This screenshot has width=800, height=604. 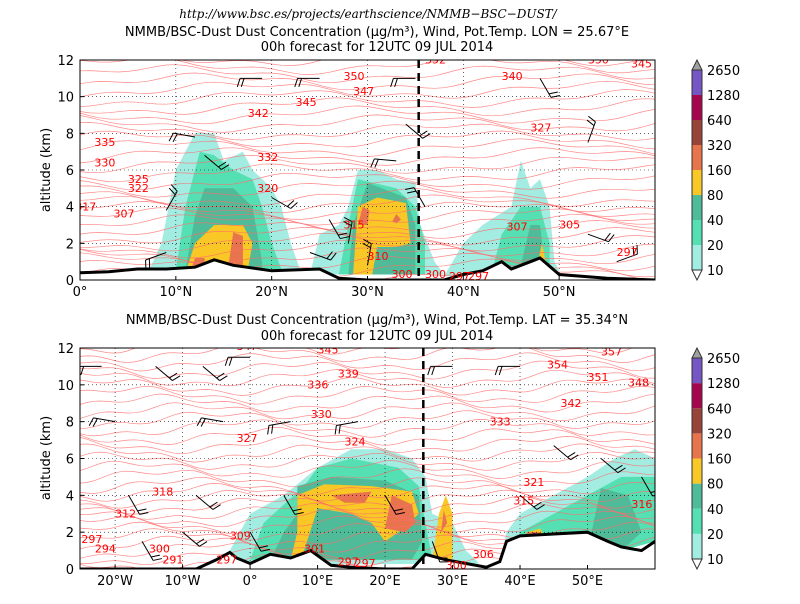 I want to click on isoline-label: 320, so click(x=267, y=188).